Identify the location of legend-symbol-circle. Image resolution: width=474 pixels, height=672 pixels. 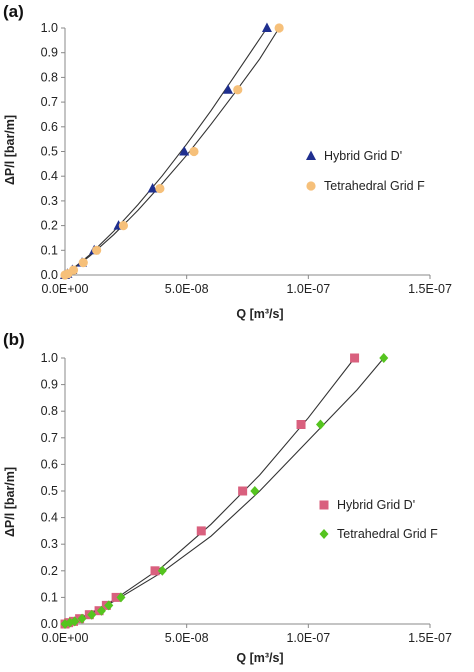
(311, 186).